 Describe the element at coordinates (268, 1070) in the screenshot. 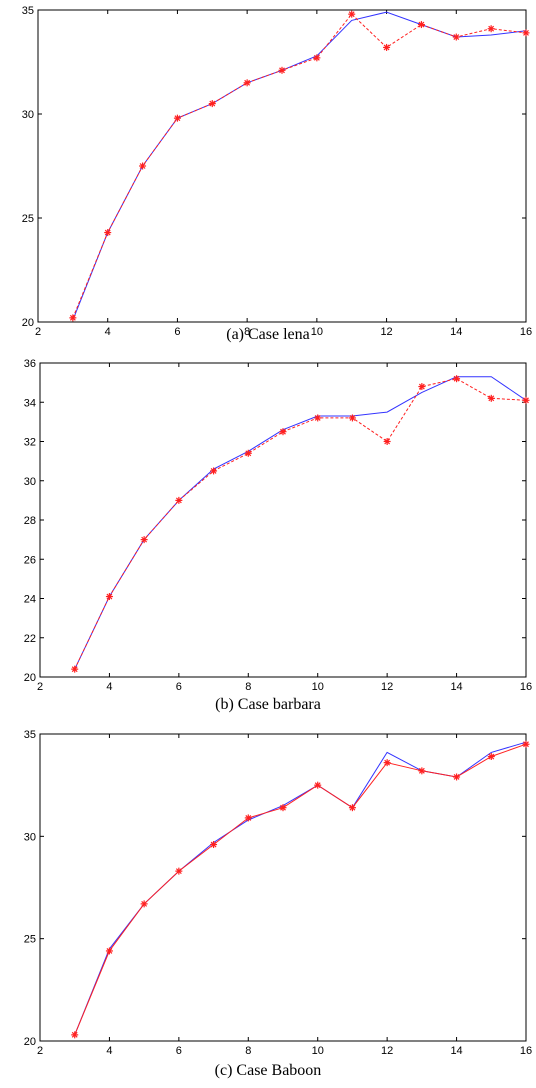

I see `chart-c-caption: (c) Case Baboon` at that location.